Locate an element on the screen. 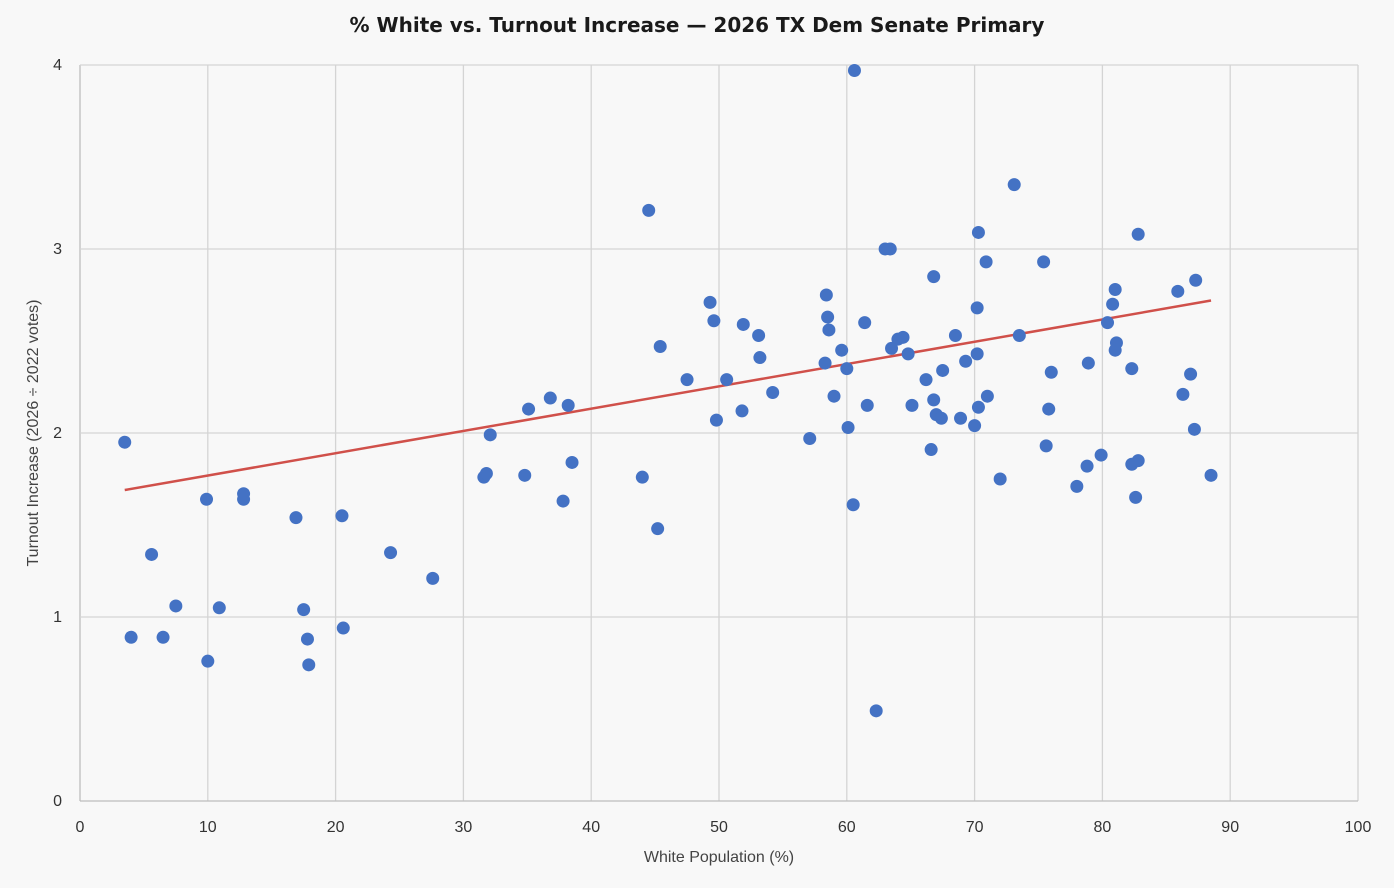 The height and width of the screenshot is (888, 1394). x-tick-label: 60 is located at coordinates (847, 827).